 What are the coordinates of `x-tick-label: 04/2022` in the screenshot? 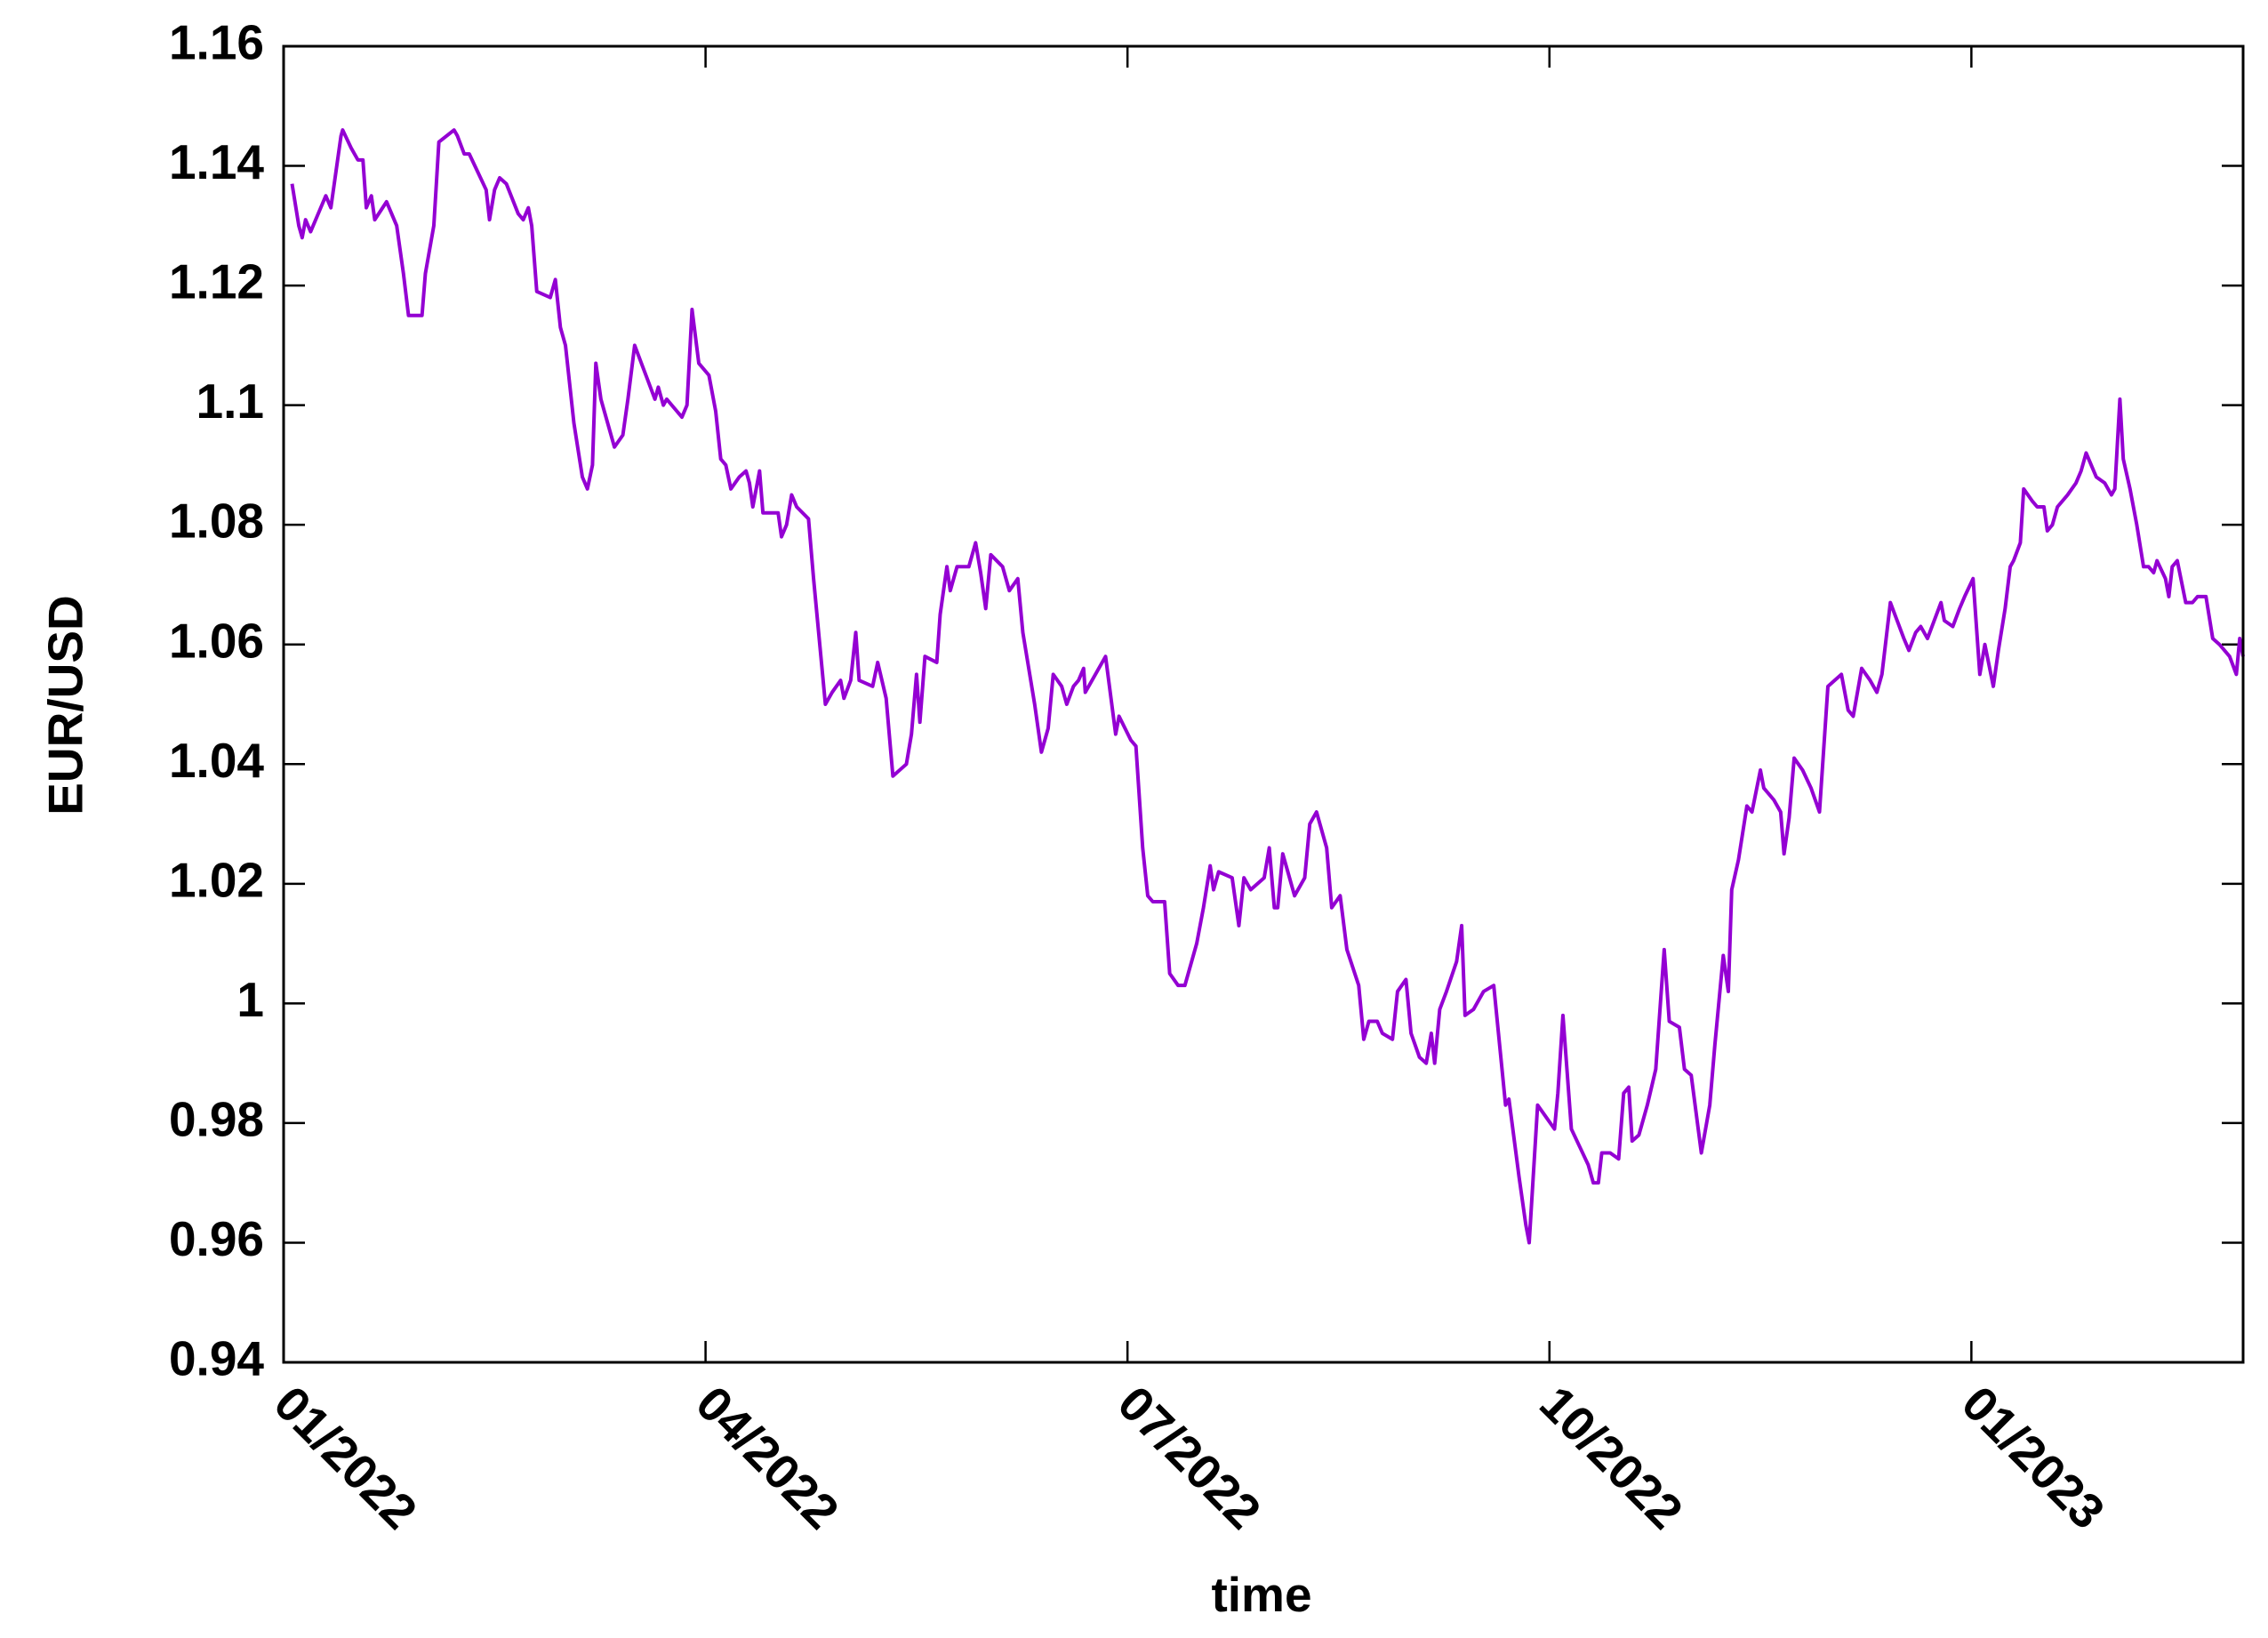 It's located at (767, 1457).